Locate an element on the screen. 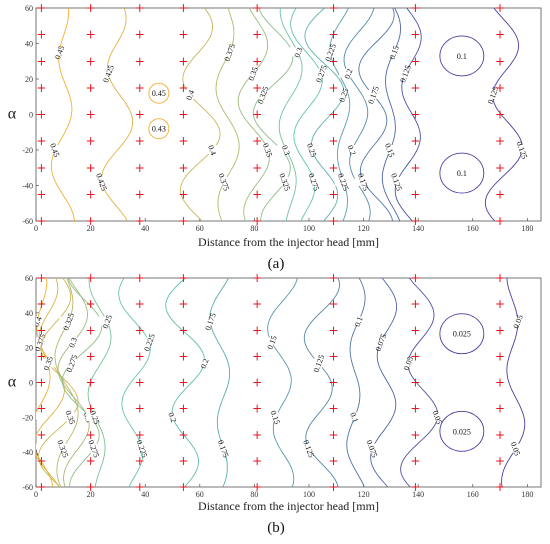  x-tick-label: 100 is located at coordinates (309, 494).